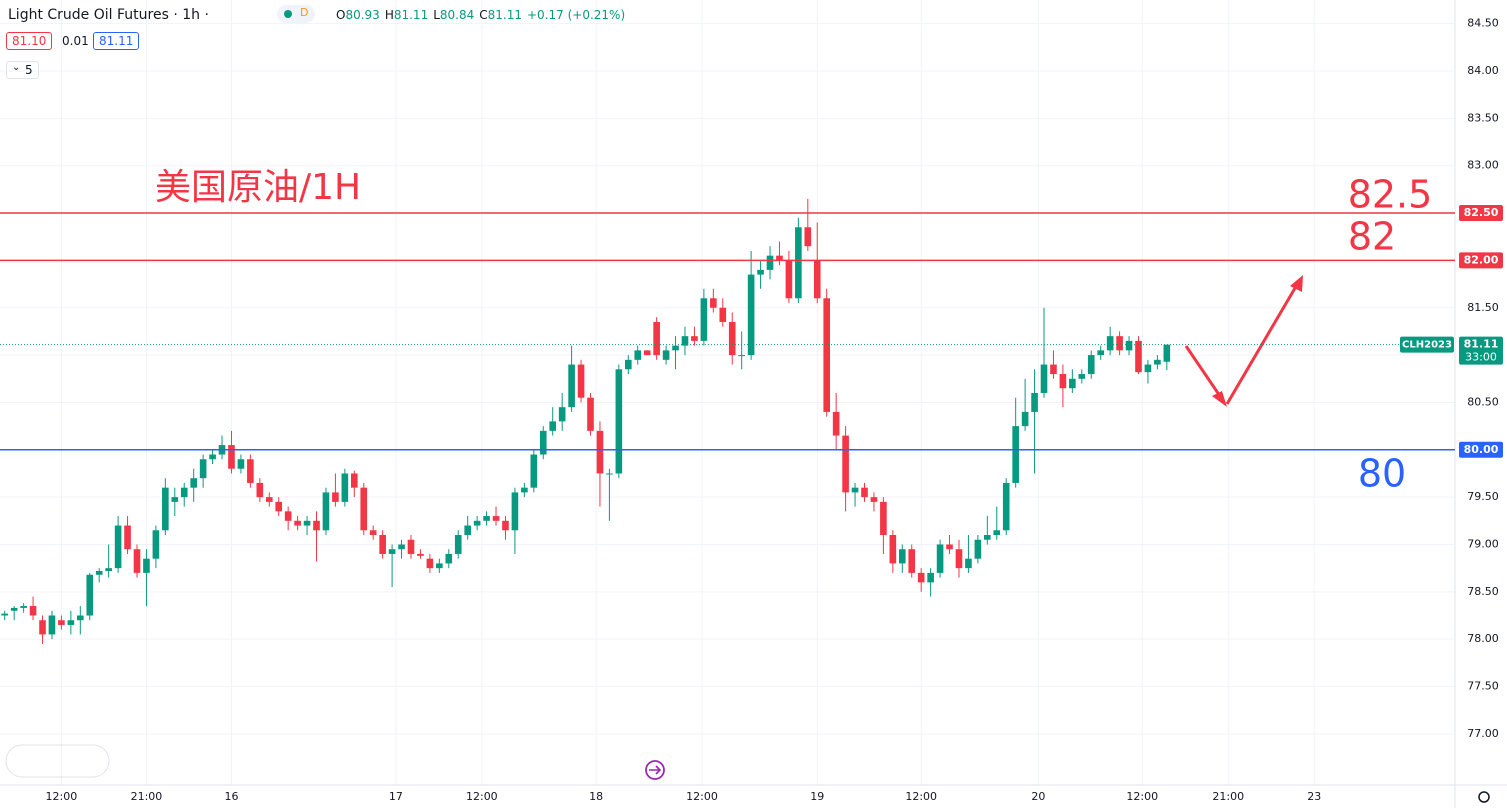  What do you see at coordinates (1481, 344) in the screenshot?
I see `price-label: 81.11` at bounding box center [1481, 344].